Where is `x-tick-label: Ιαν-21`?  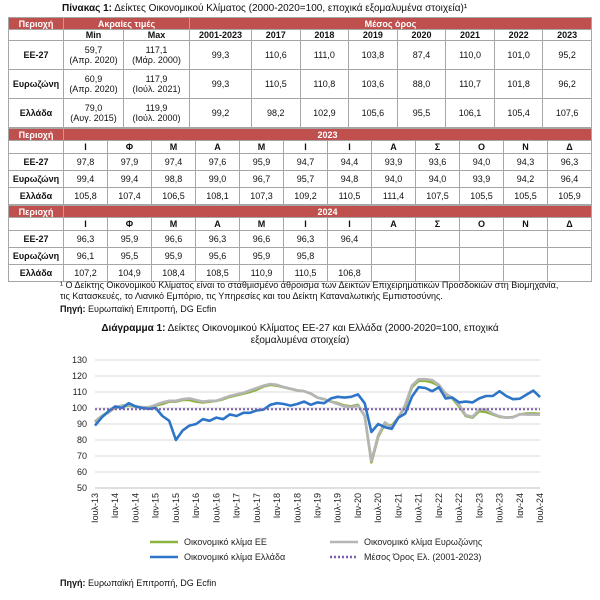
x-tick-label: Ιαν-21 is located at coordinates (398, 505).